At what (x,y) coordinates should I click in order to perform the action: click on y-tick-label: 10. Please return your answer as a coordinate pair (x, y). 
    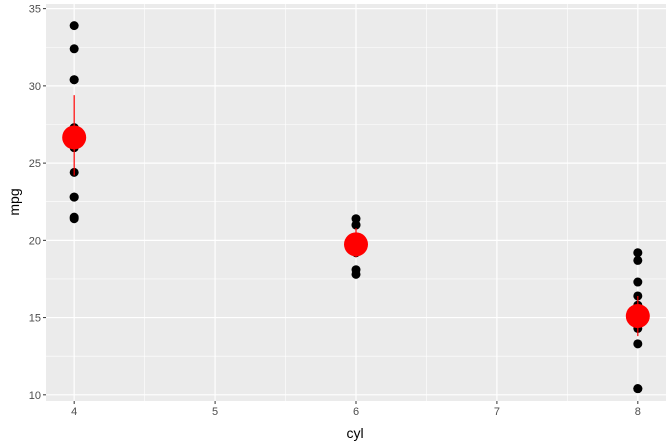
    Looking at the image, I should click on (35, 396).